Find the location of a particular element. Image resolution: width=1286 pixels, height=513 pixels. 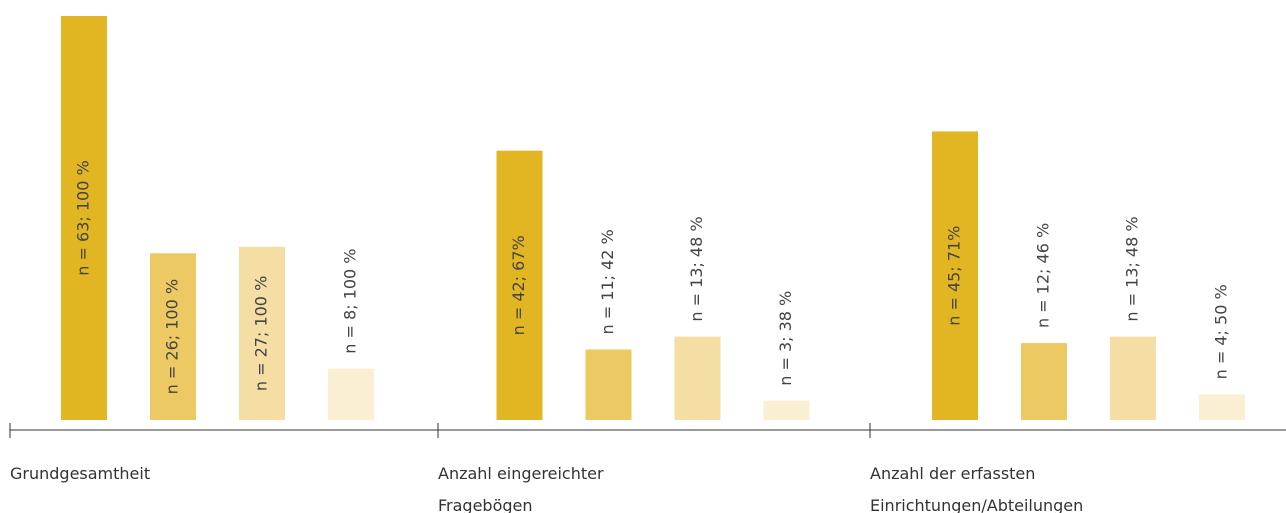

value-label: n = 63; 100 % is located at coordinates (83, 217).